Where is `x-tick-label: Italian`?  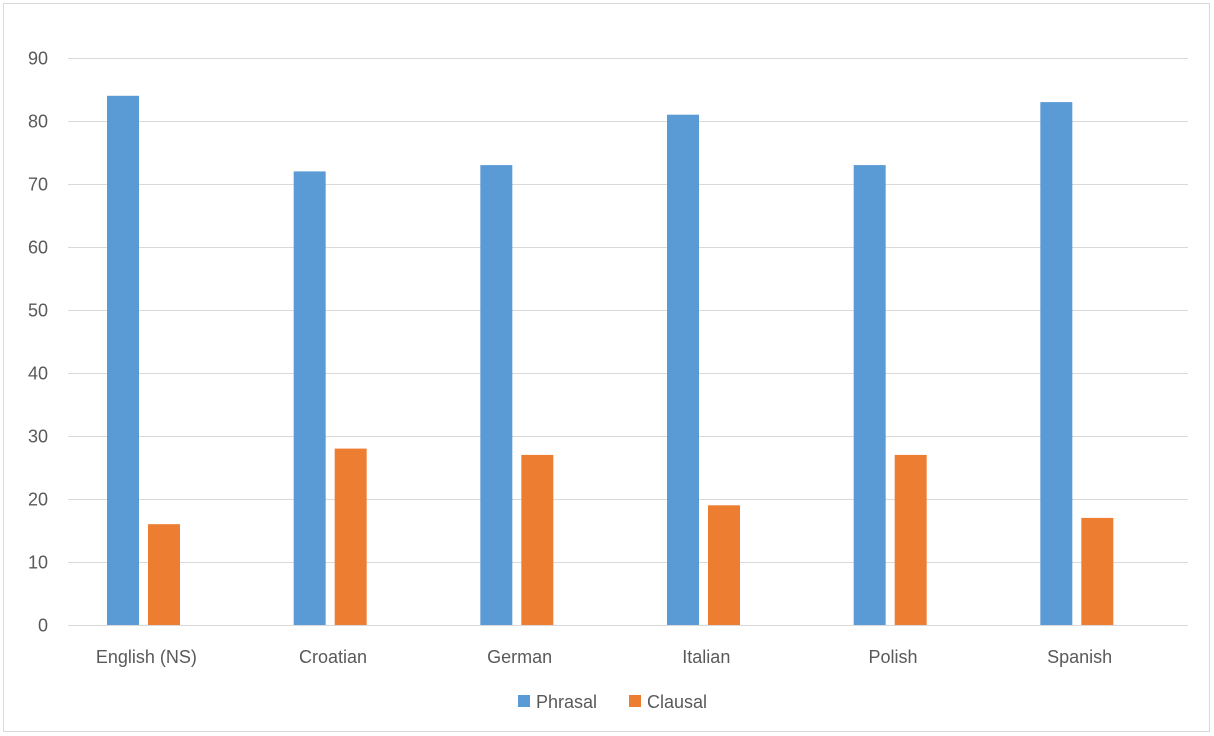 x-tick-label: Italian is located at coordinates (706, 657).